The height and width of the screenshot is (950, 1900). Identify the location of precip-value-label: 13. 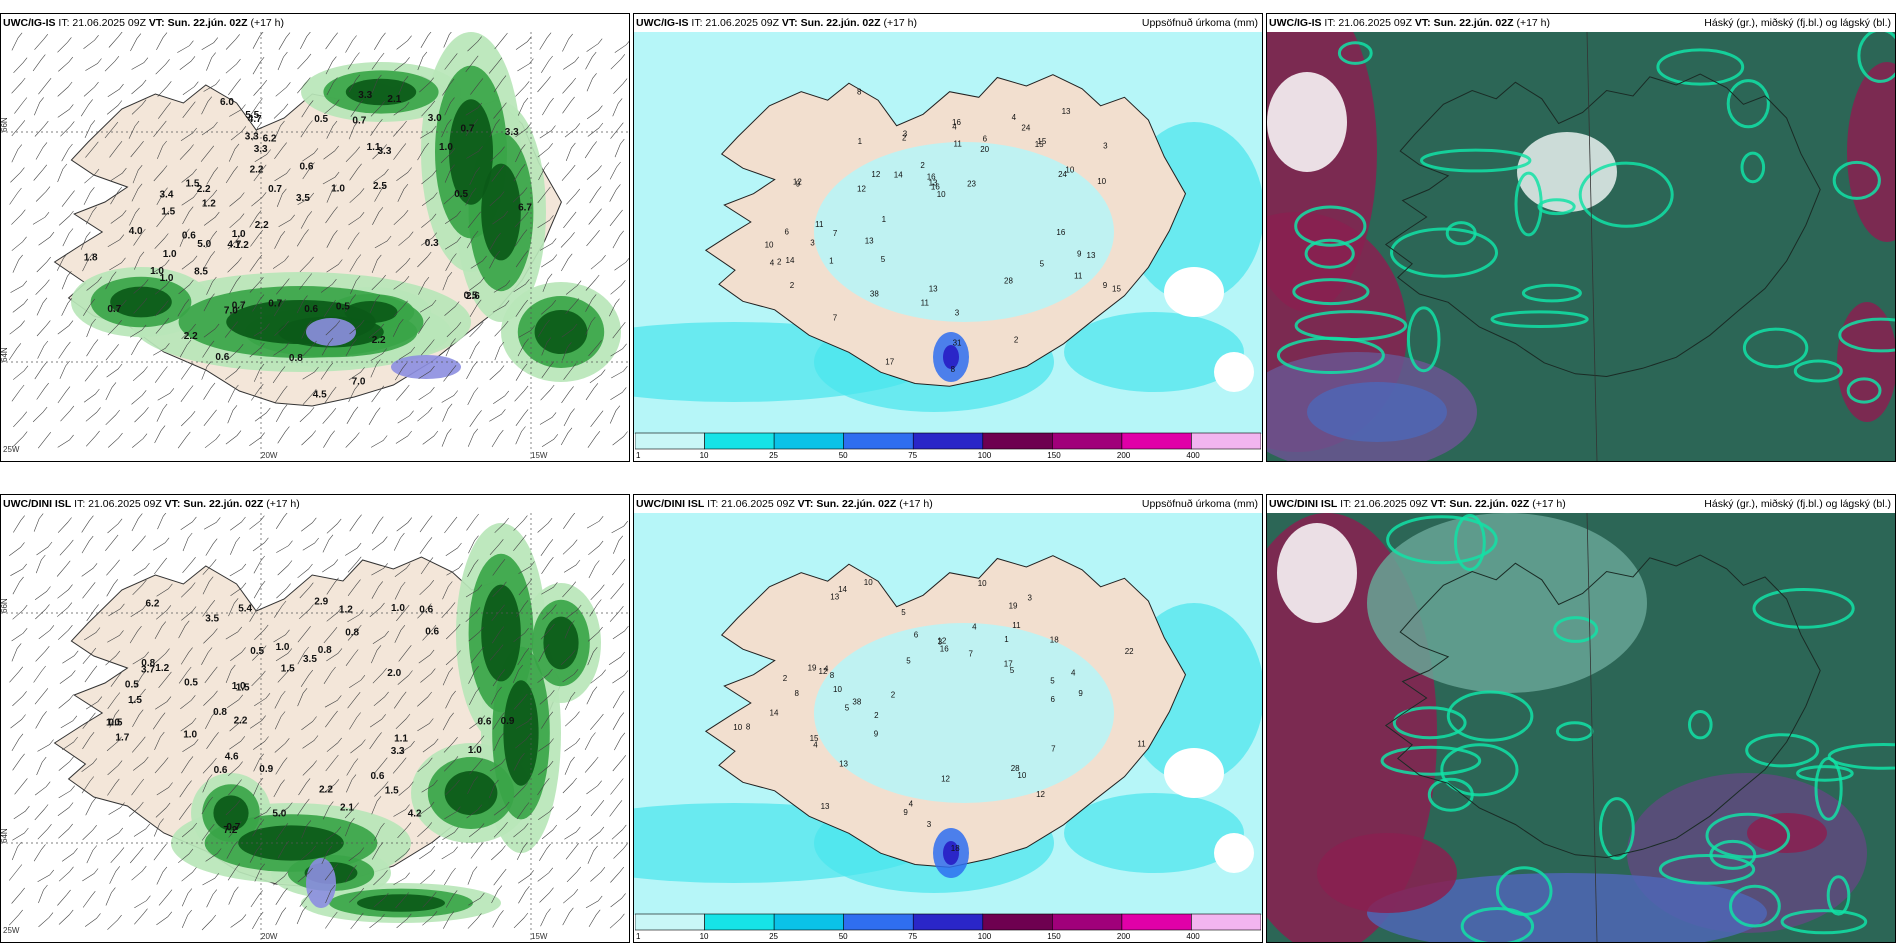
(843, 763).